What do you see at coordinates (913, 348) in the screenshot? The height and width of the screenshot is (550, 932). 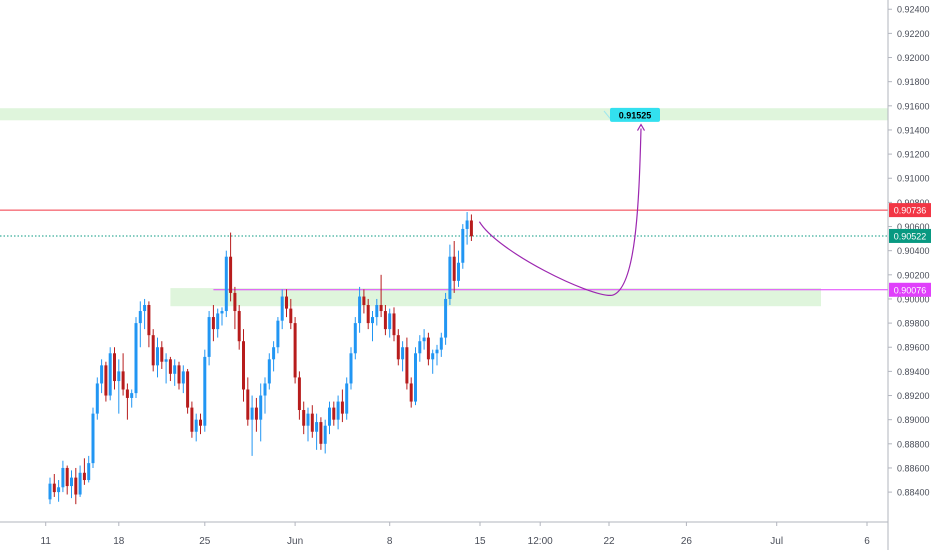 I see `price-tick-label: 0.89600` at bounding box center [913, 348].